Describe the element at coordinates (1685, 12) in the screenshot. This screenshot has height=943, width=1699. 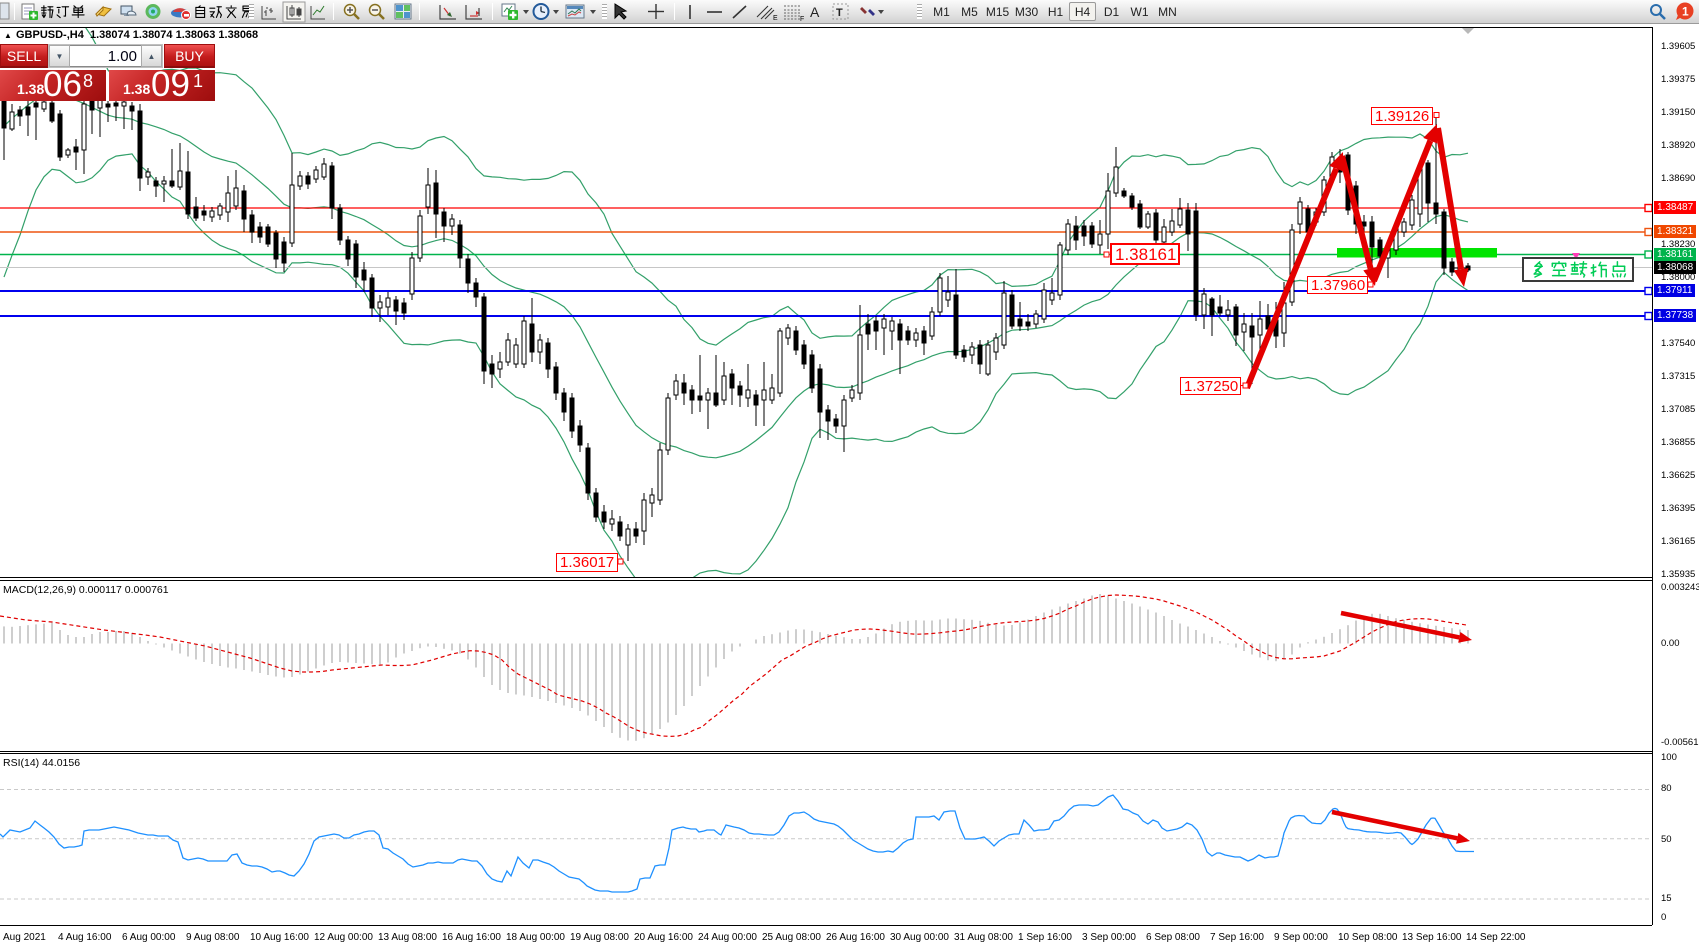
I see `svg-text: 1` at that location.